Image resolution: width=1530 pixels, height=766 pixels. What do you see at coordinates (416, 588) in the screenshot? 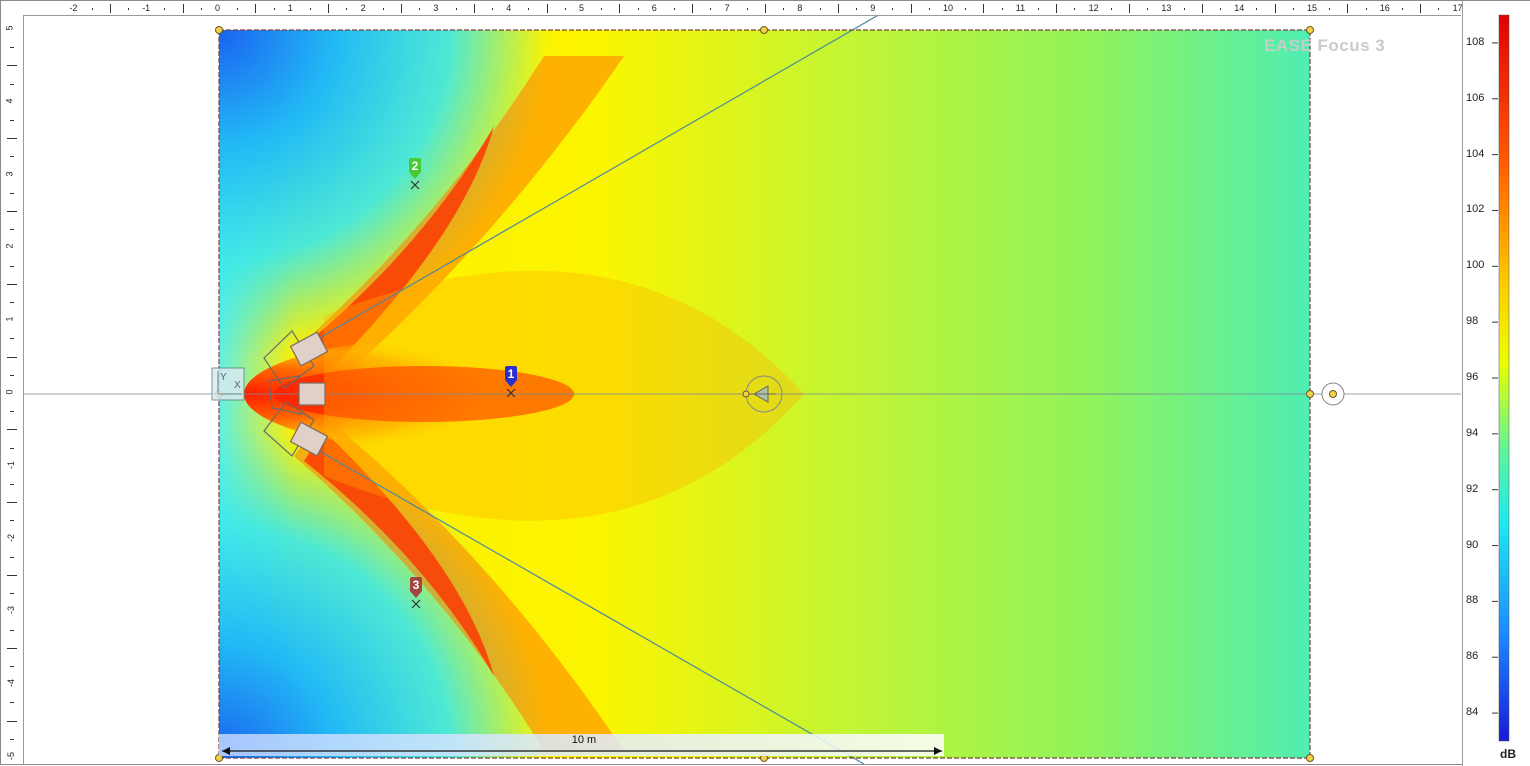
I see `receiver-marker-3: 3` at bounding box center [416, 588].